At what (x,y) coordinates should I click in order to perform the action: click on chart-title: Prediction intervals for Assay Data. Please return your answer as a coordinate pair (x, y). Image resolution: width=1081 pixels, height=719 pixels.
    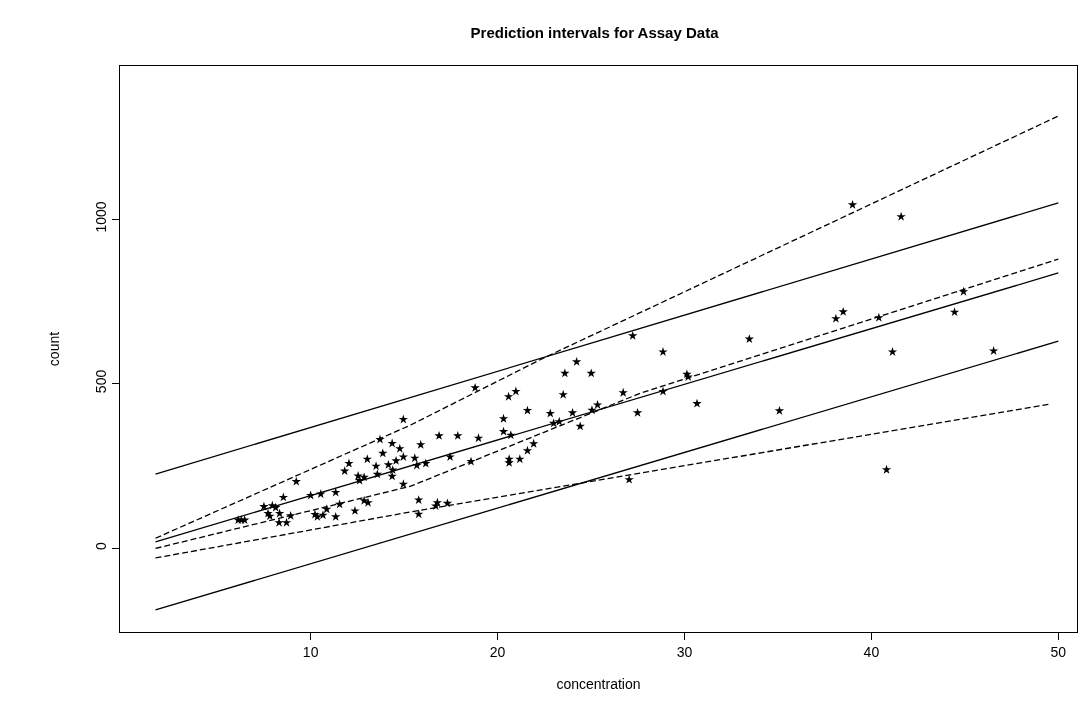
    Looking at the image, I should click on (595, 32).